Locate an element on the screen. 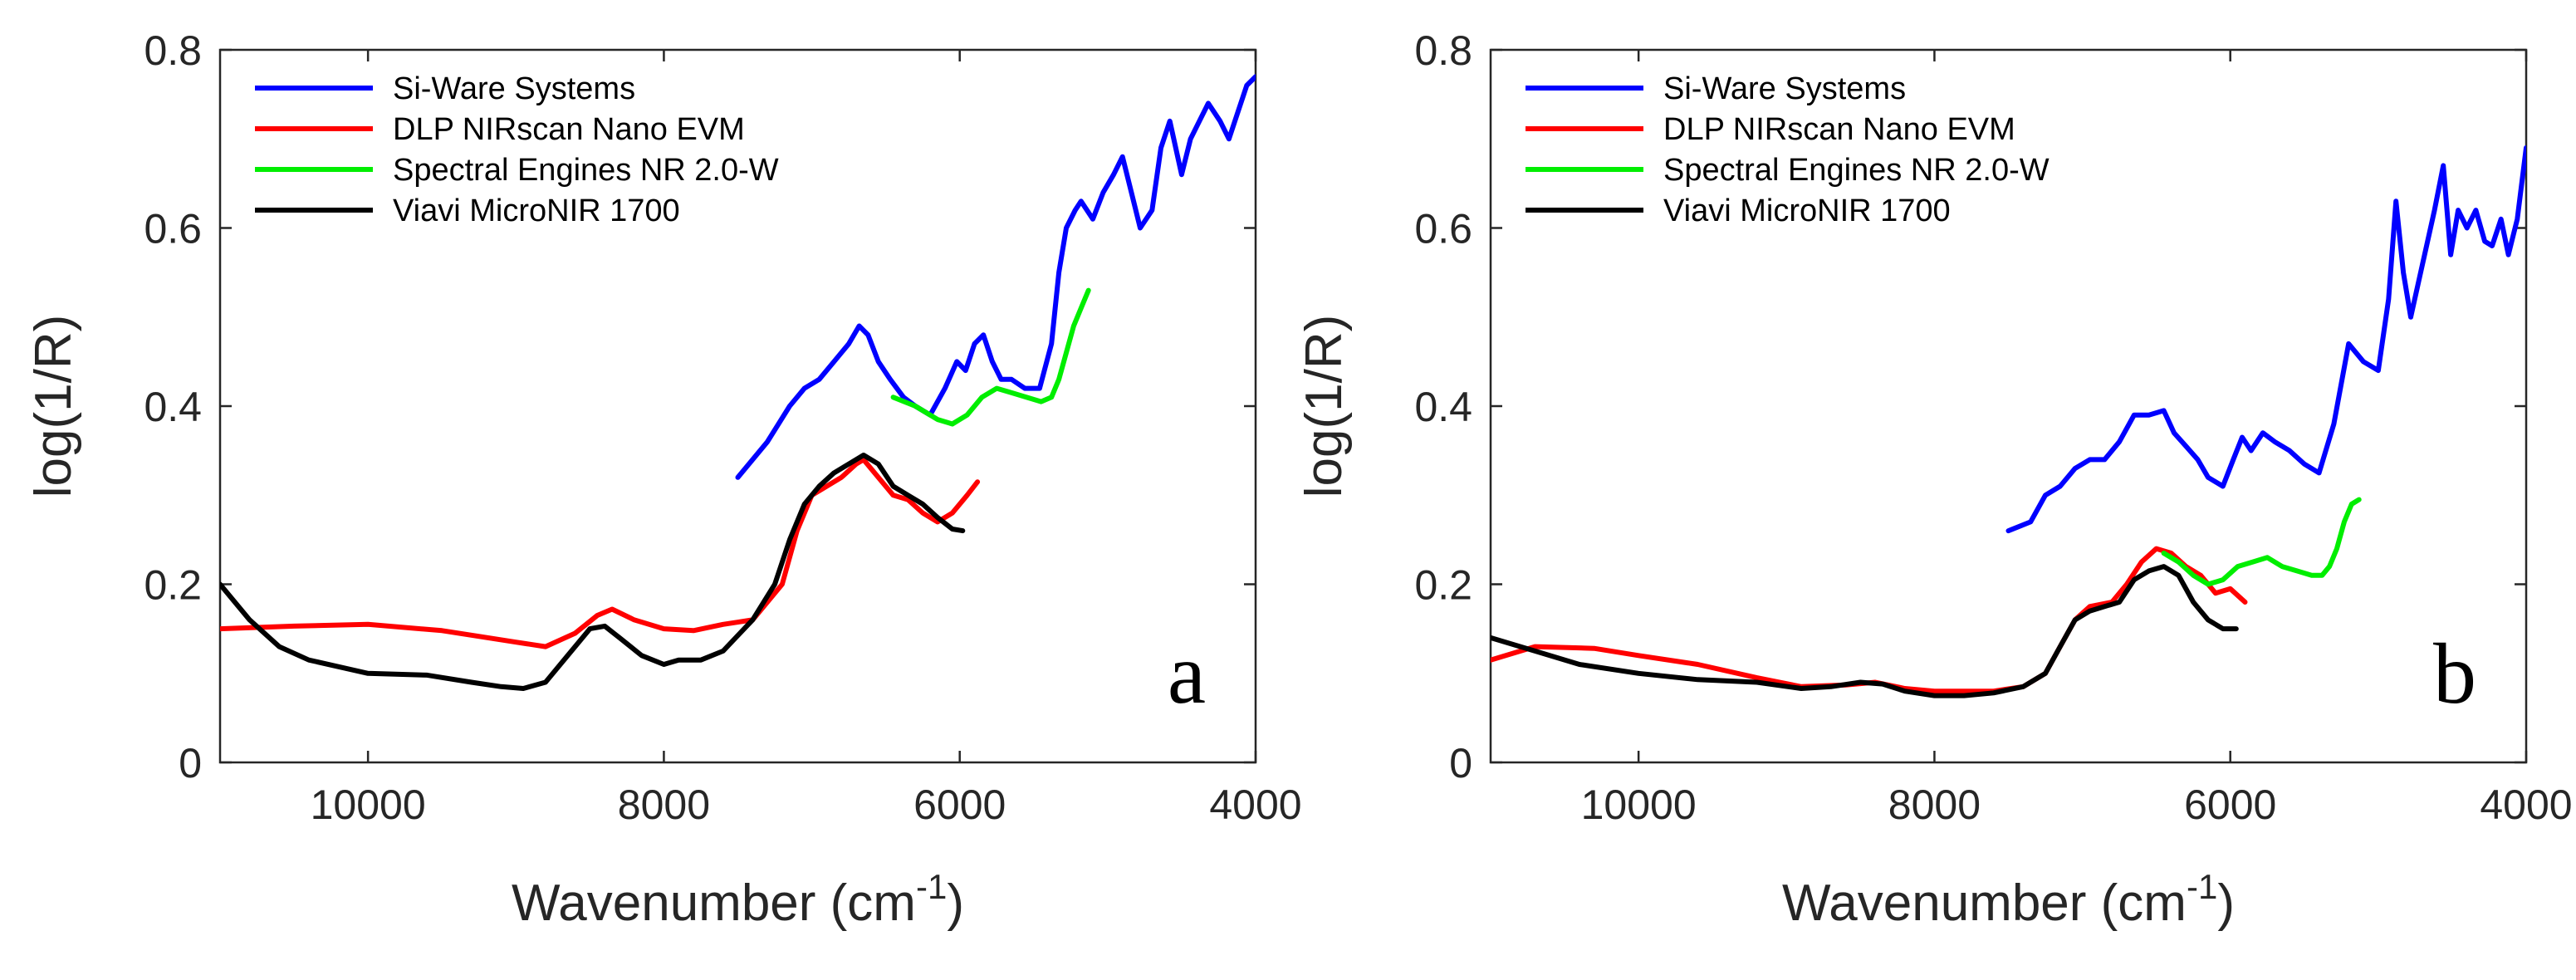 The width and height of the screenshot is (2576, 980). series-line-dlp-nirscan-nano-evm is located at coordinates (601, 553).